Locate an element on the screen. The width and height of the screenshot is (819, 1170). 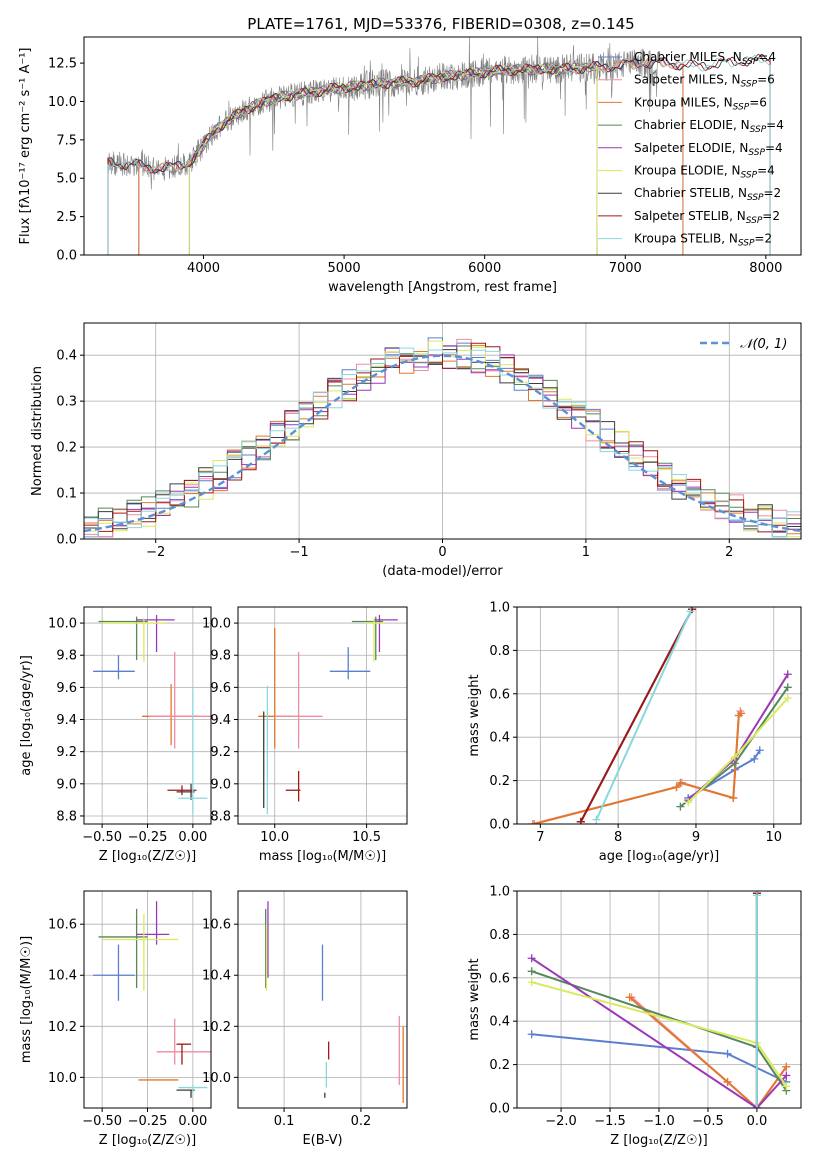
legend-entry: Chabrier STELIB, NSSP=2 is located at coordinates (707, 194).